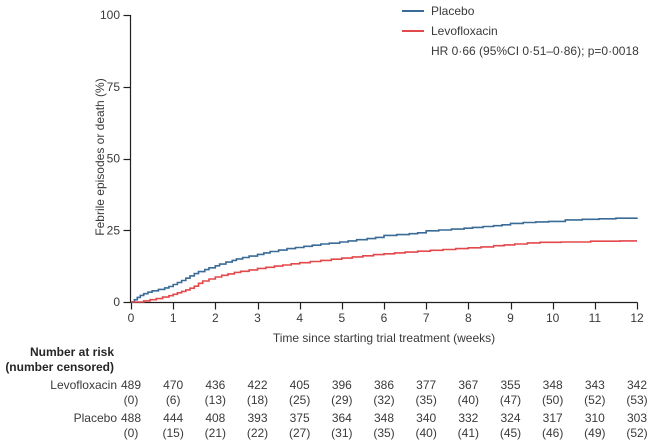  What do you see at coordinates (594, 418) in the screenshot?
I see `at-risk-cell: 310` at bounding box center [594, 418].